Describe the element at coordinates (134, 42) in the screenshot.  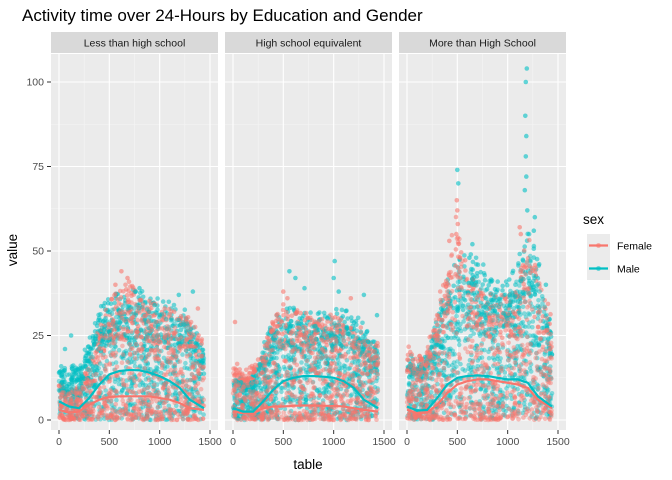
I see `facet-strip` at that location.